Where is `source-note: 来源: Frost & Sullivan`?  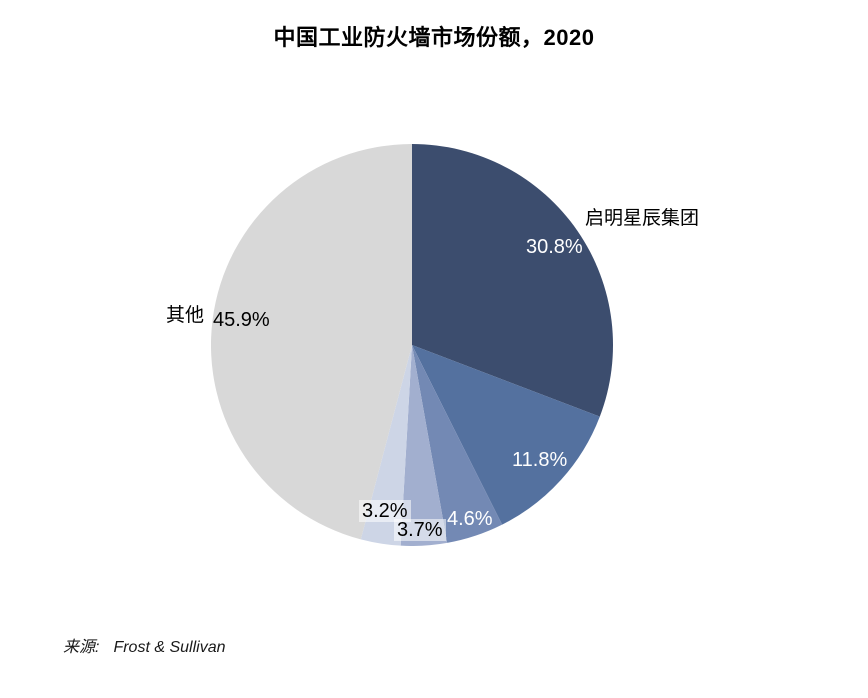
source-note: 来源: Frost & Sullivan is located at coordinates (144, 645).